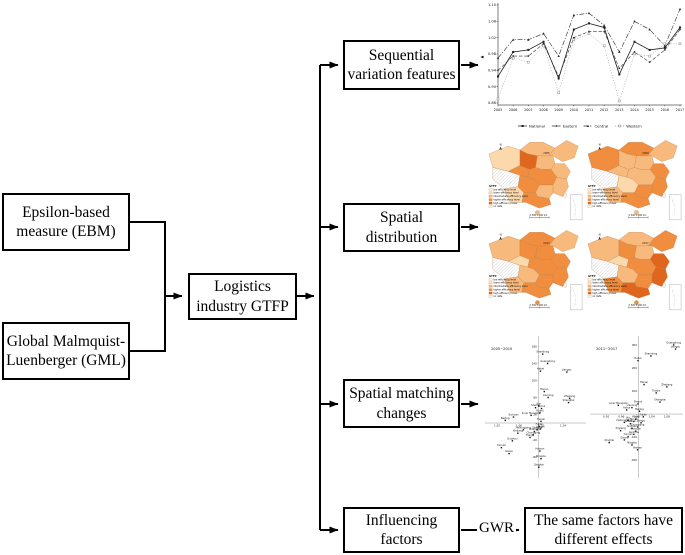 Image resolution: width=685 pixels, height=555 pixels. Describe the element at coordinates (673, 342) in the screenshot. I see `svg-text: Guangdong` at that location.